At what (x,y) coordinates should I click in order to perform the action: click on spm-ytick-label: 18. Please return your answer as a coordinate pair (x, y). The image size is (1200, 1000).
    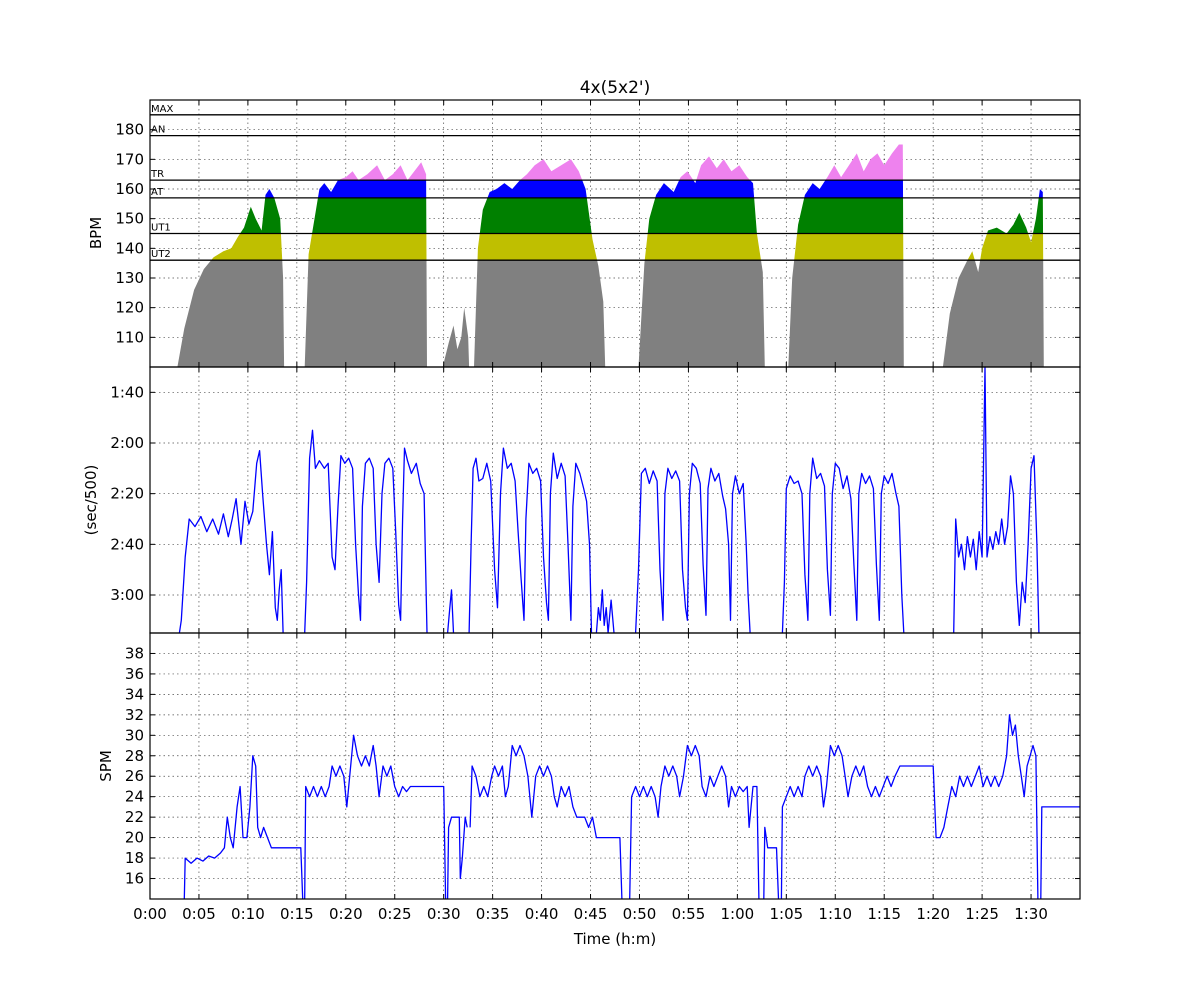
    Looking at the image, I should click on (134, 858).